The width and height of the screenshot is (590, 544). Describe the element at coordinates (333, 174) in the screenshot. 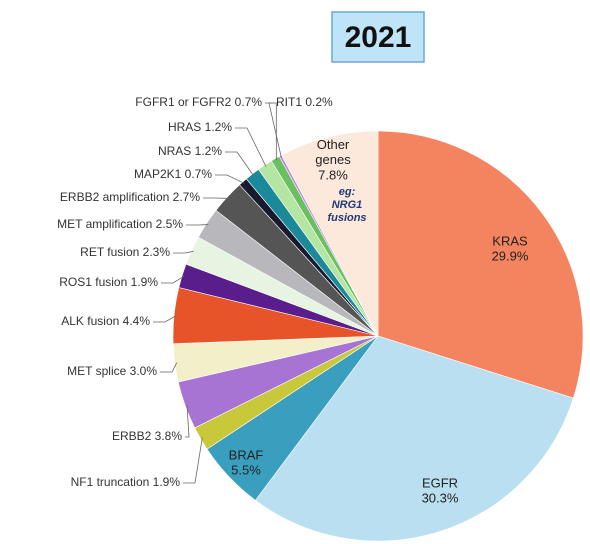

I see `value-label: 7.8%` at that location.